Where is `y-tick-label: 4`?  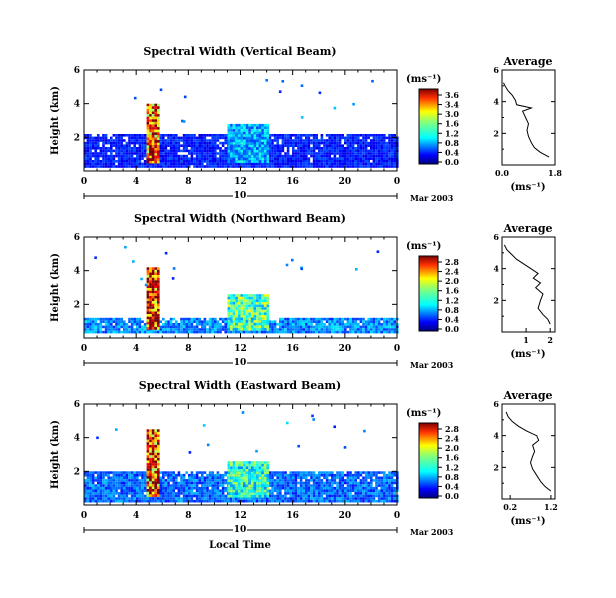 y-tick-label: 4 is located at coordinates (77, 439).